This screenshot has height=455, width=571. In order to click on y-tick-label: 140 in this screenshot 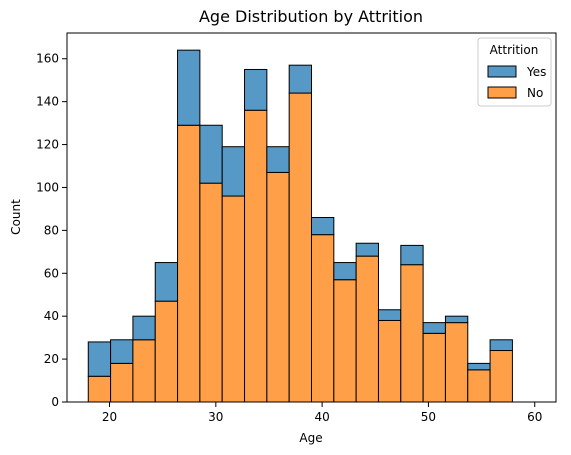, I will do `click(47, 102)`.